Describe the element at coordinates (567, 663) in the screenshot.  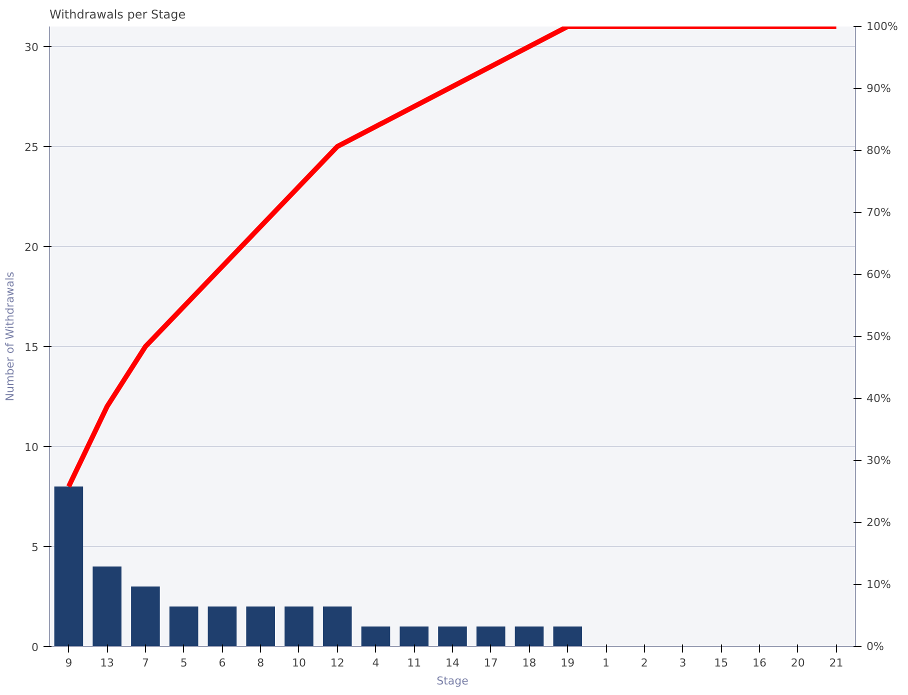
I see `x-tick-label: 19` at that location.